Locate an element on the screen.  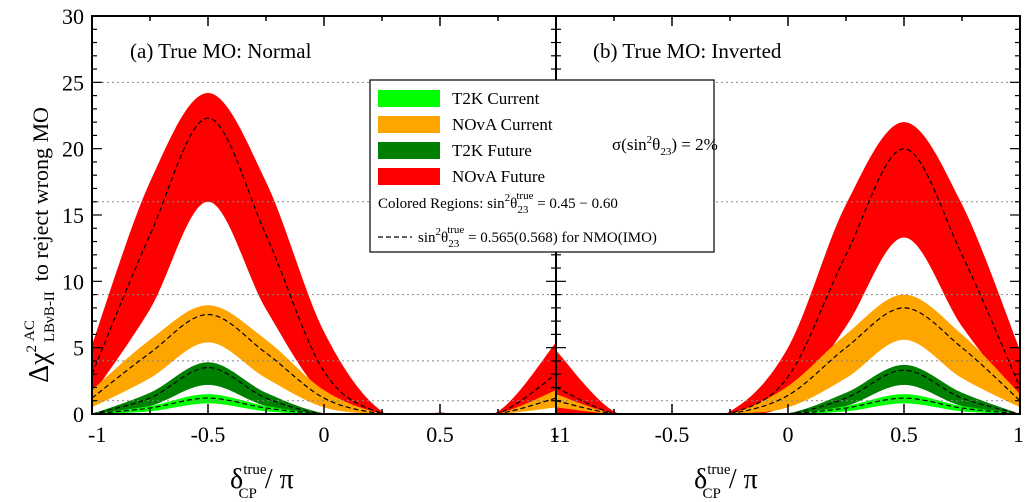
central-curve-t2k-current is located at coordinates (324, 405).